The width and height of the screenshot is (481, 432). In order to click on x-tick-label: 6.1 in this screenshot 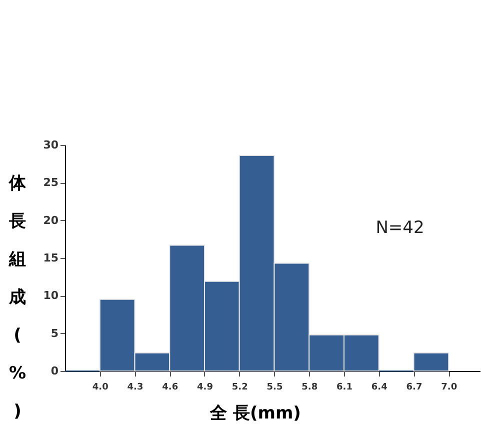, I will do `click(344, 387)`.